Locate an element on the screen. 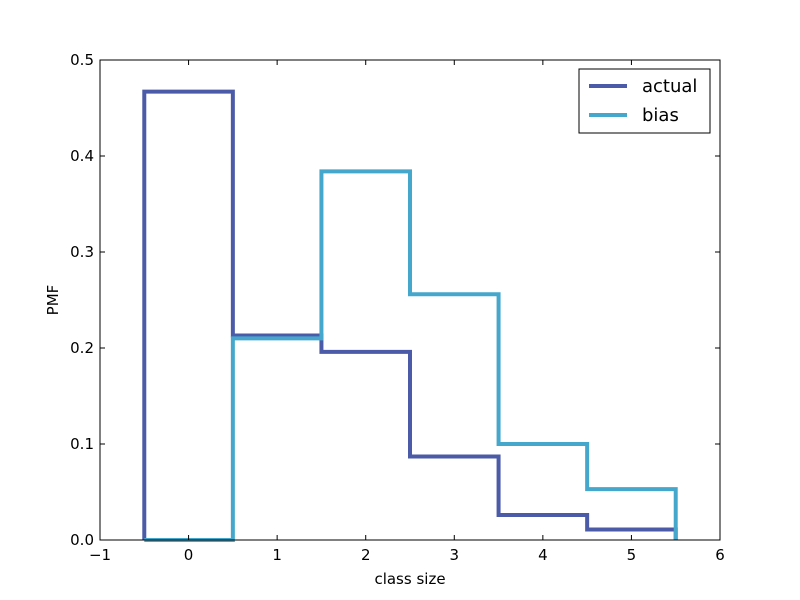 Image resolution: width=800 pixels, height=600 pixels. y-tick-label: 0.3 is located at coordinates (82, 252).